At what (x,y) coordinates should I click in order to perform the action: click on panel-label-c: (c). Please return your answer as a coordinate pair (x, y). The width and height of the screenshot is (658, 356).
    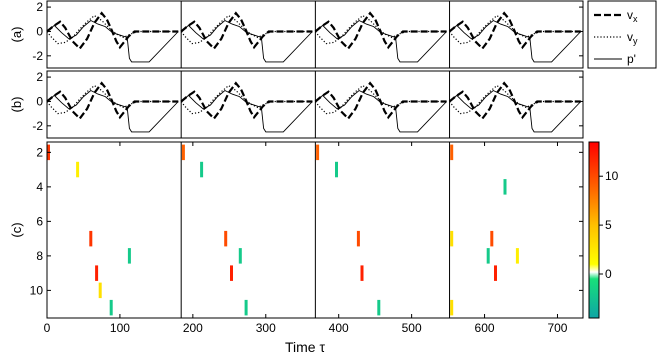
    Looking at the image, I should click on (16, 229).